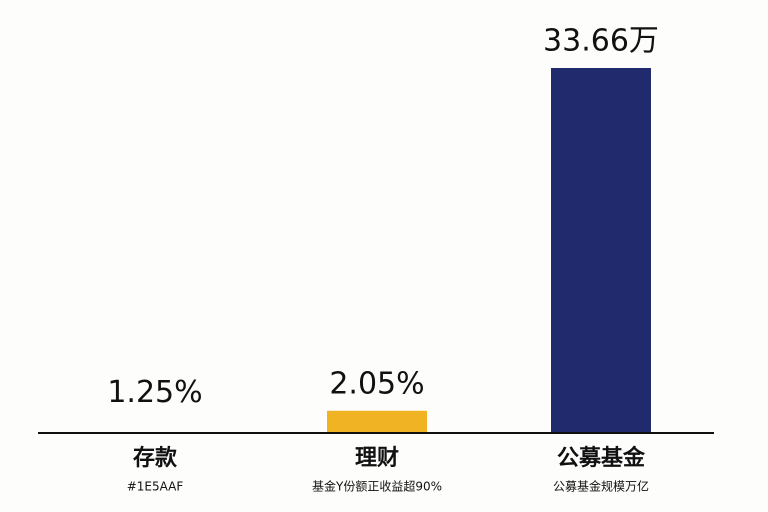 The height and width of the screenshot is (512, 768). I want to click on category-label: 存款, so click(155, 458).